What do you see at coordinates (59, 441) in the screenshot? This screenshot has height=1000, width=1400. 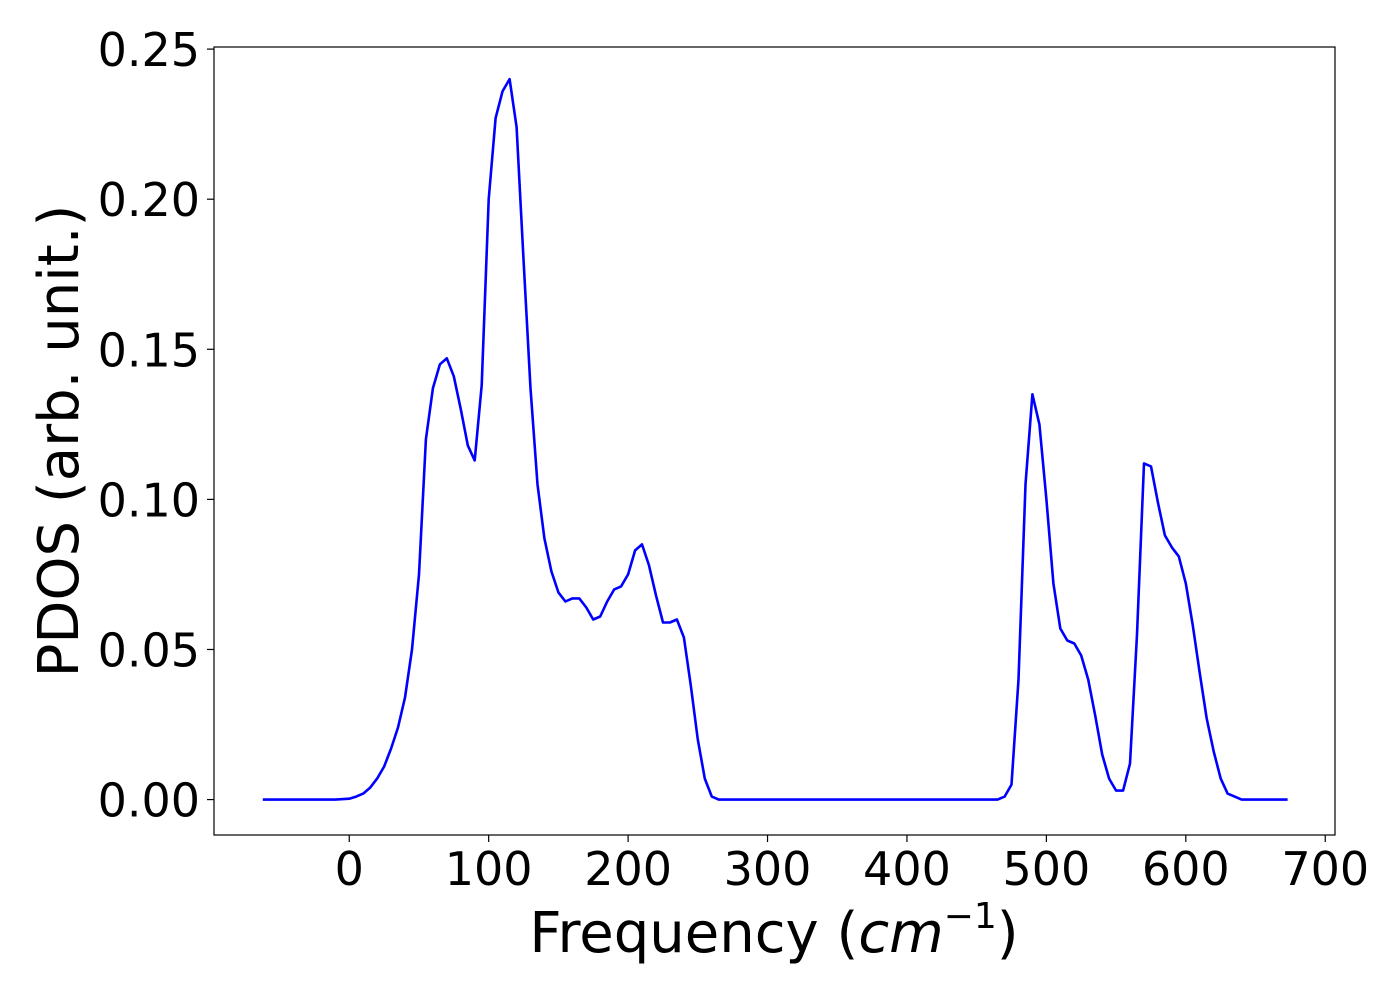 I see `y-axis-label: PDOS (arb. unit.)` at bounding box center [59, 441].